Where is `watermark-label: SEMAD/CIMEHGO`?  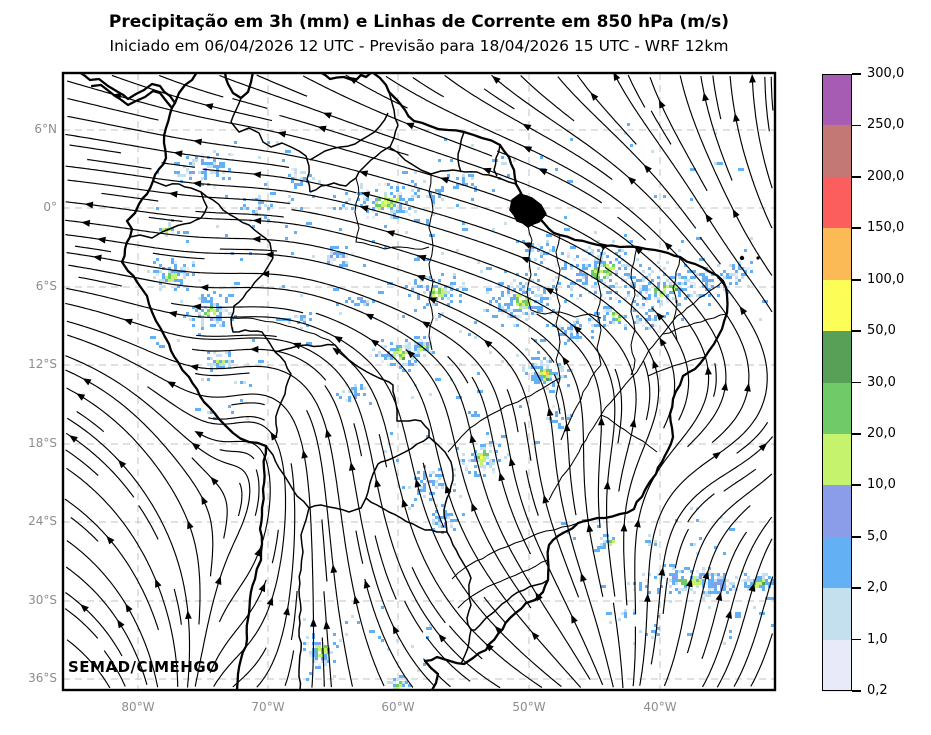 watermark-label: SEMAD/CIMEHGO is located at coordinates (144, 667).